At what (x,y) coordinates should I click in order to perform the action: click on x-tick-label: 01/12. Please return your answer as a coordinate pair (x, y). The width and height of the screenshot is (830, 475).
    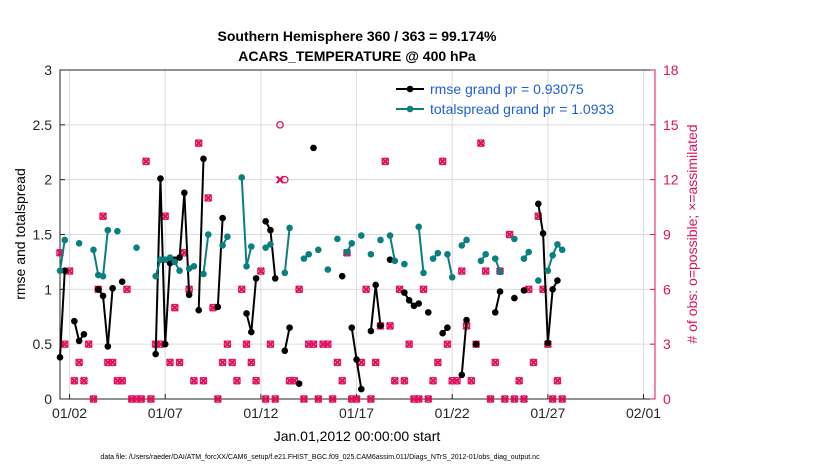
    Looking at the image, I should click on (260, 413).